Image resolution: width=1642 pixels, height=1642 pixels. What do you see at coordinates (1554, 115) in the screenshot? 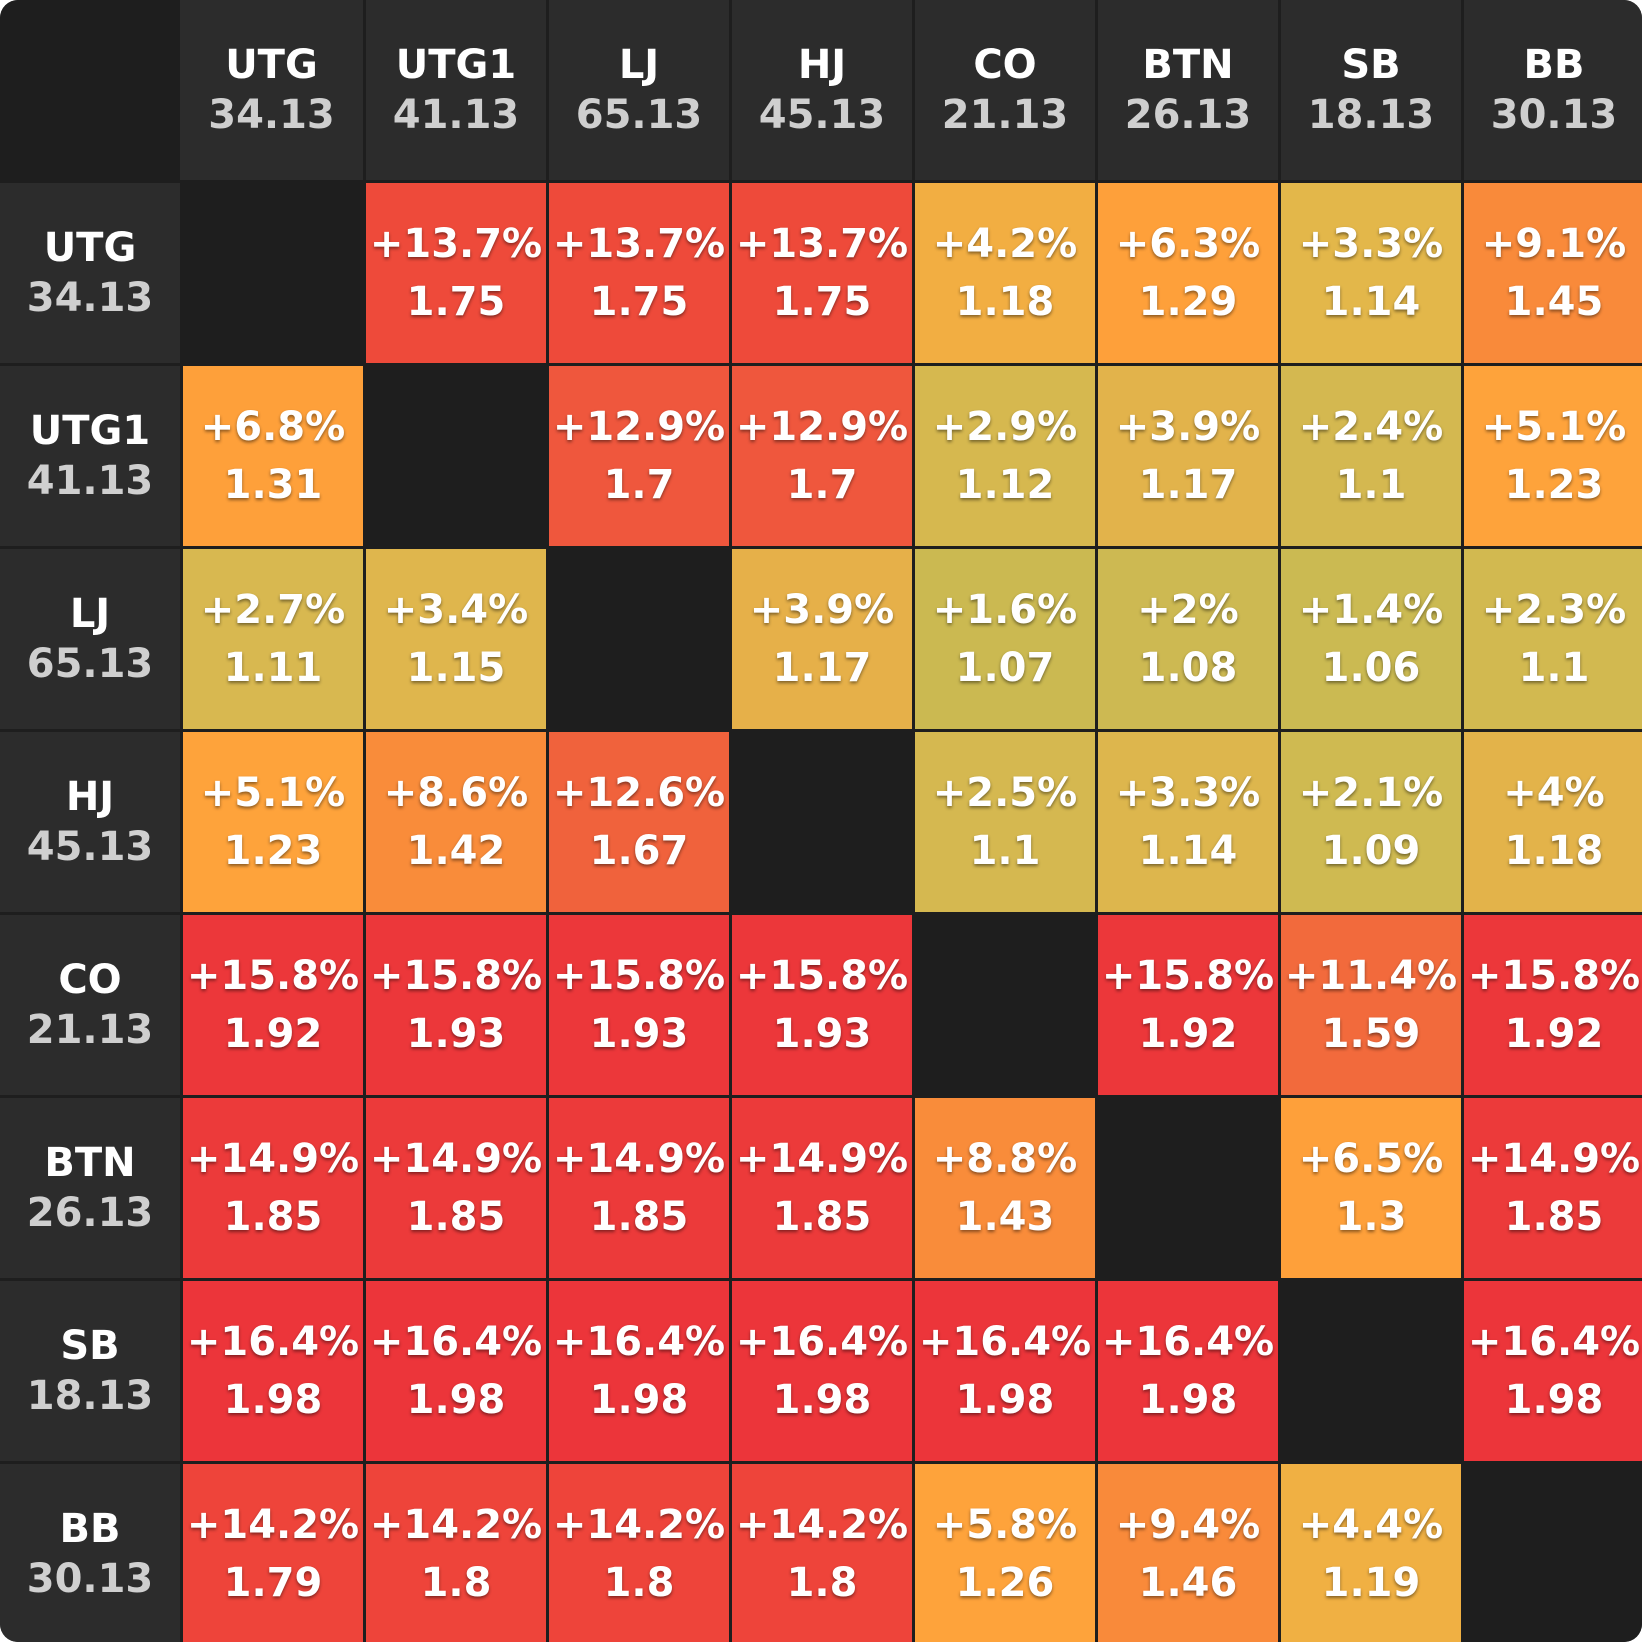
I see `column-header-stack: 30.13` at bounding box center [1554, 115].